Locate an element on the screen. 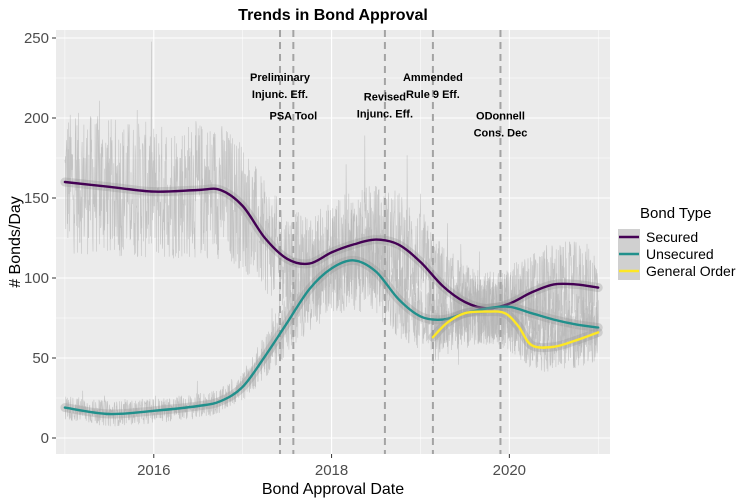  legend-label: General Order is located at coordinates (691, 271).